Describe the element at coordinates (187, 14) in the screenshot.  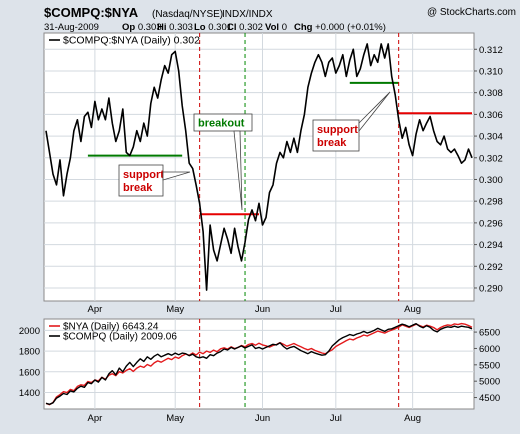
I see `symbol-descriptor: (Nasdaq/NYSE)` at that location.